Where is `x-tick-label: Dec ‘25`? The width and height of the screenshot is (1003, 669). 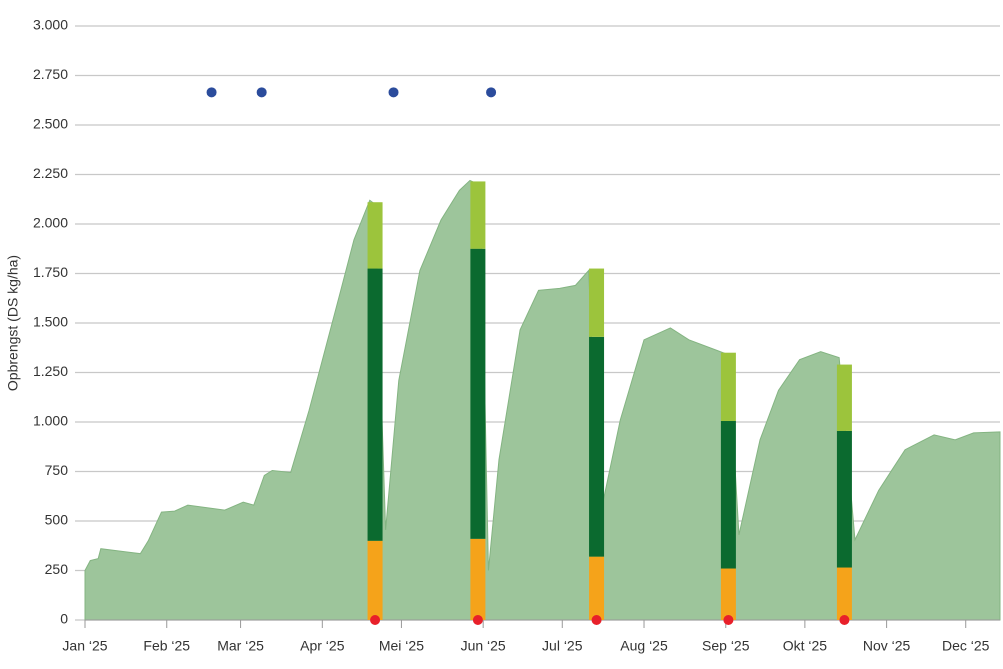
x-tick-label: Dec ‘25 is located at coordinates (966, 646).